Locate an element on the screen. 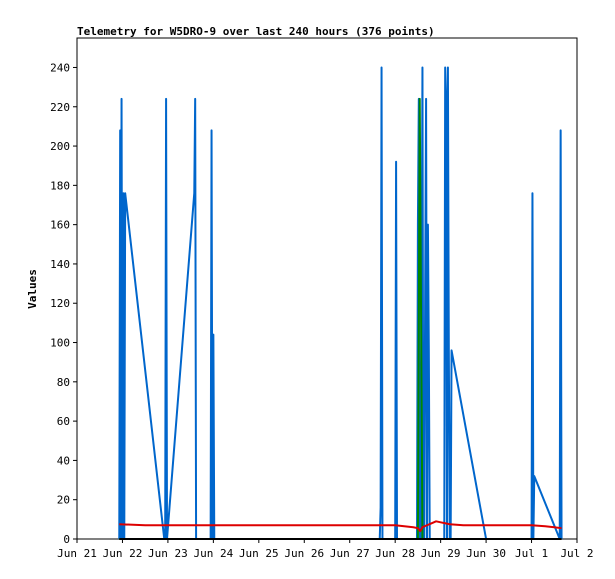  y-tick-label-11: 220 is located at coordinates (60, 107).